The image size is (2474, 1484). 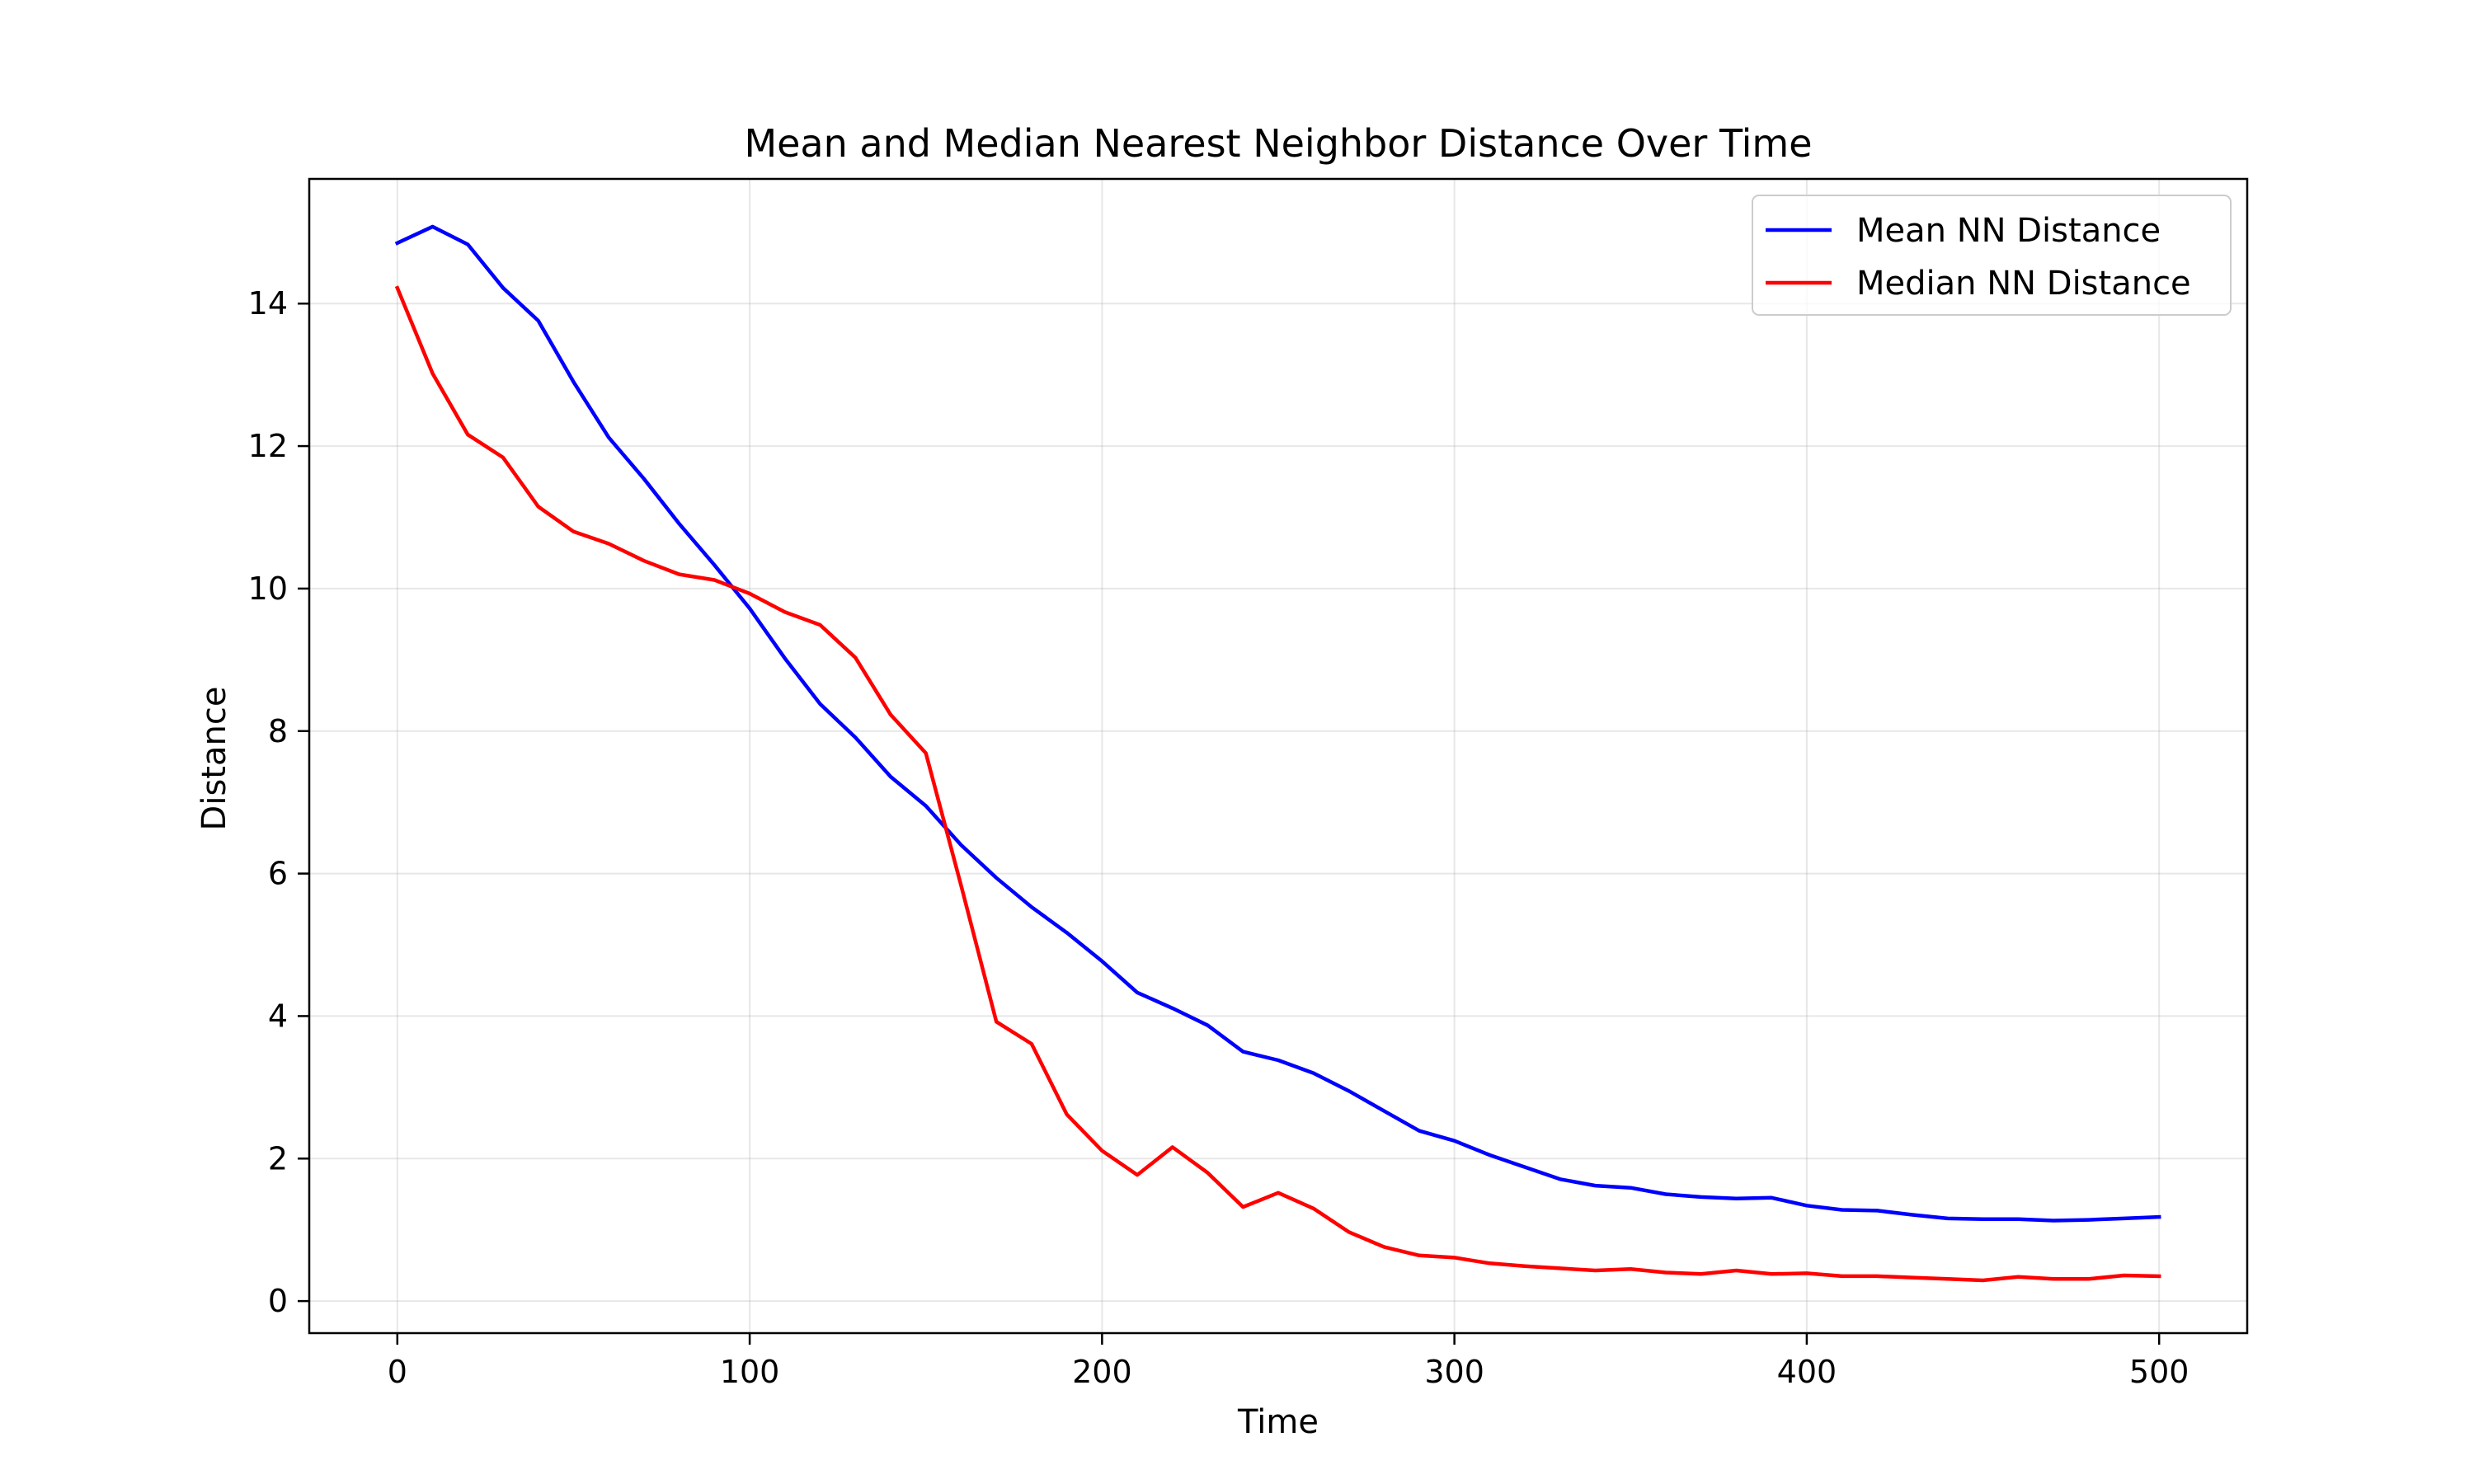 I want to click on x-axis: 0 100 200 300 400 500, so click(x=1288, y=1361).